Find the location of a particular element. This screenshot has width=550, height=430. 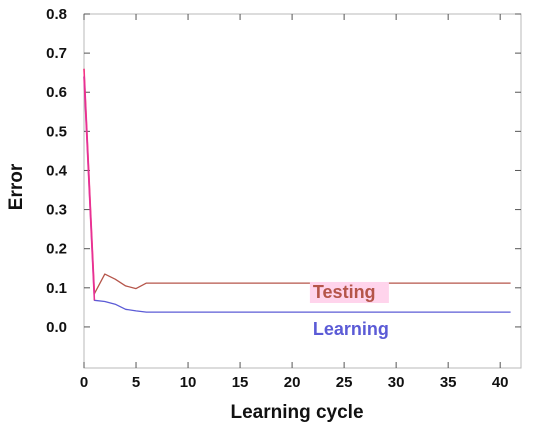

labels-layer: Testing Learning is located at coordinates (349, 310).